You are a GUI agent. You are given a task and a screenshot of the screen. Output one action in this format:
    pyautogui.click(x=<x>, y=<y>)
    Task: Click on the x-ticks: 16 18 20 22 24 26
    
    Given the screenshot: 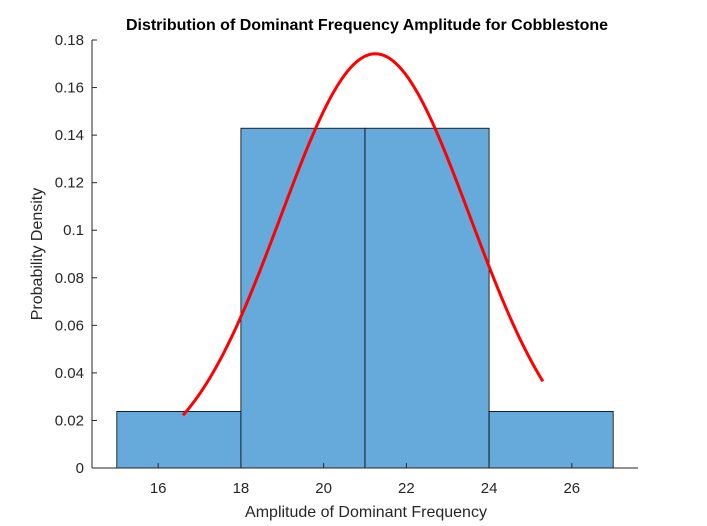 What is the action you would take?
    pyautogui.click(x=365, y=480)
    